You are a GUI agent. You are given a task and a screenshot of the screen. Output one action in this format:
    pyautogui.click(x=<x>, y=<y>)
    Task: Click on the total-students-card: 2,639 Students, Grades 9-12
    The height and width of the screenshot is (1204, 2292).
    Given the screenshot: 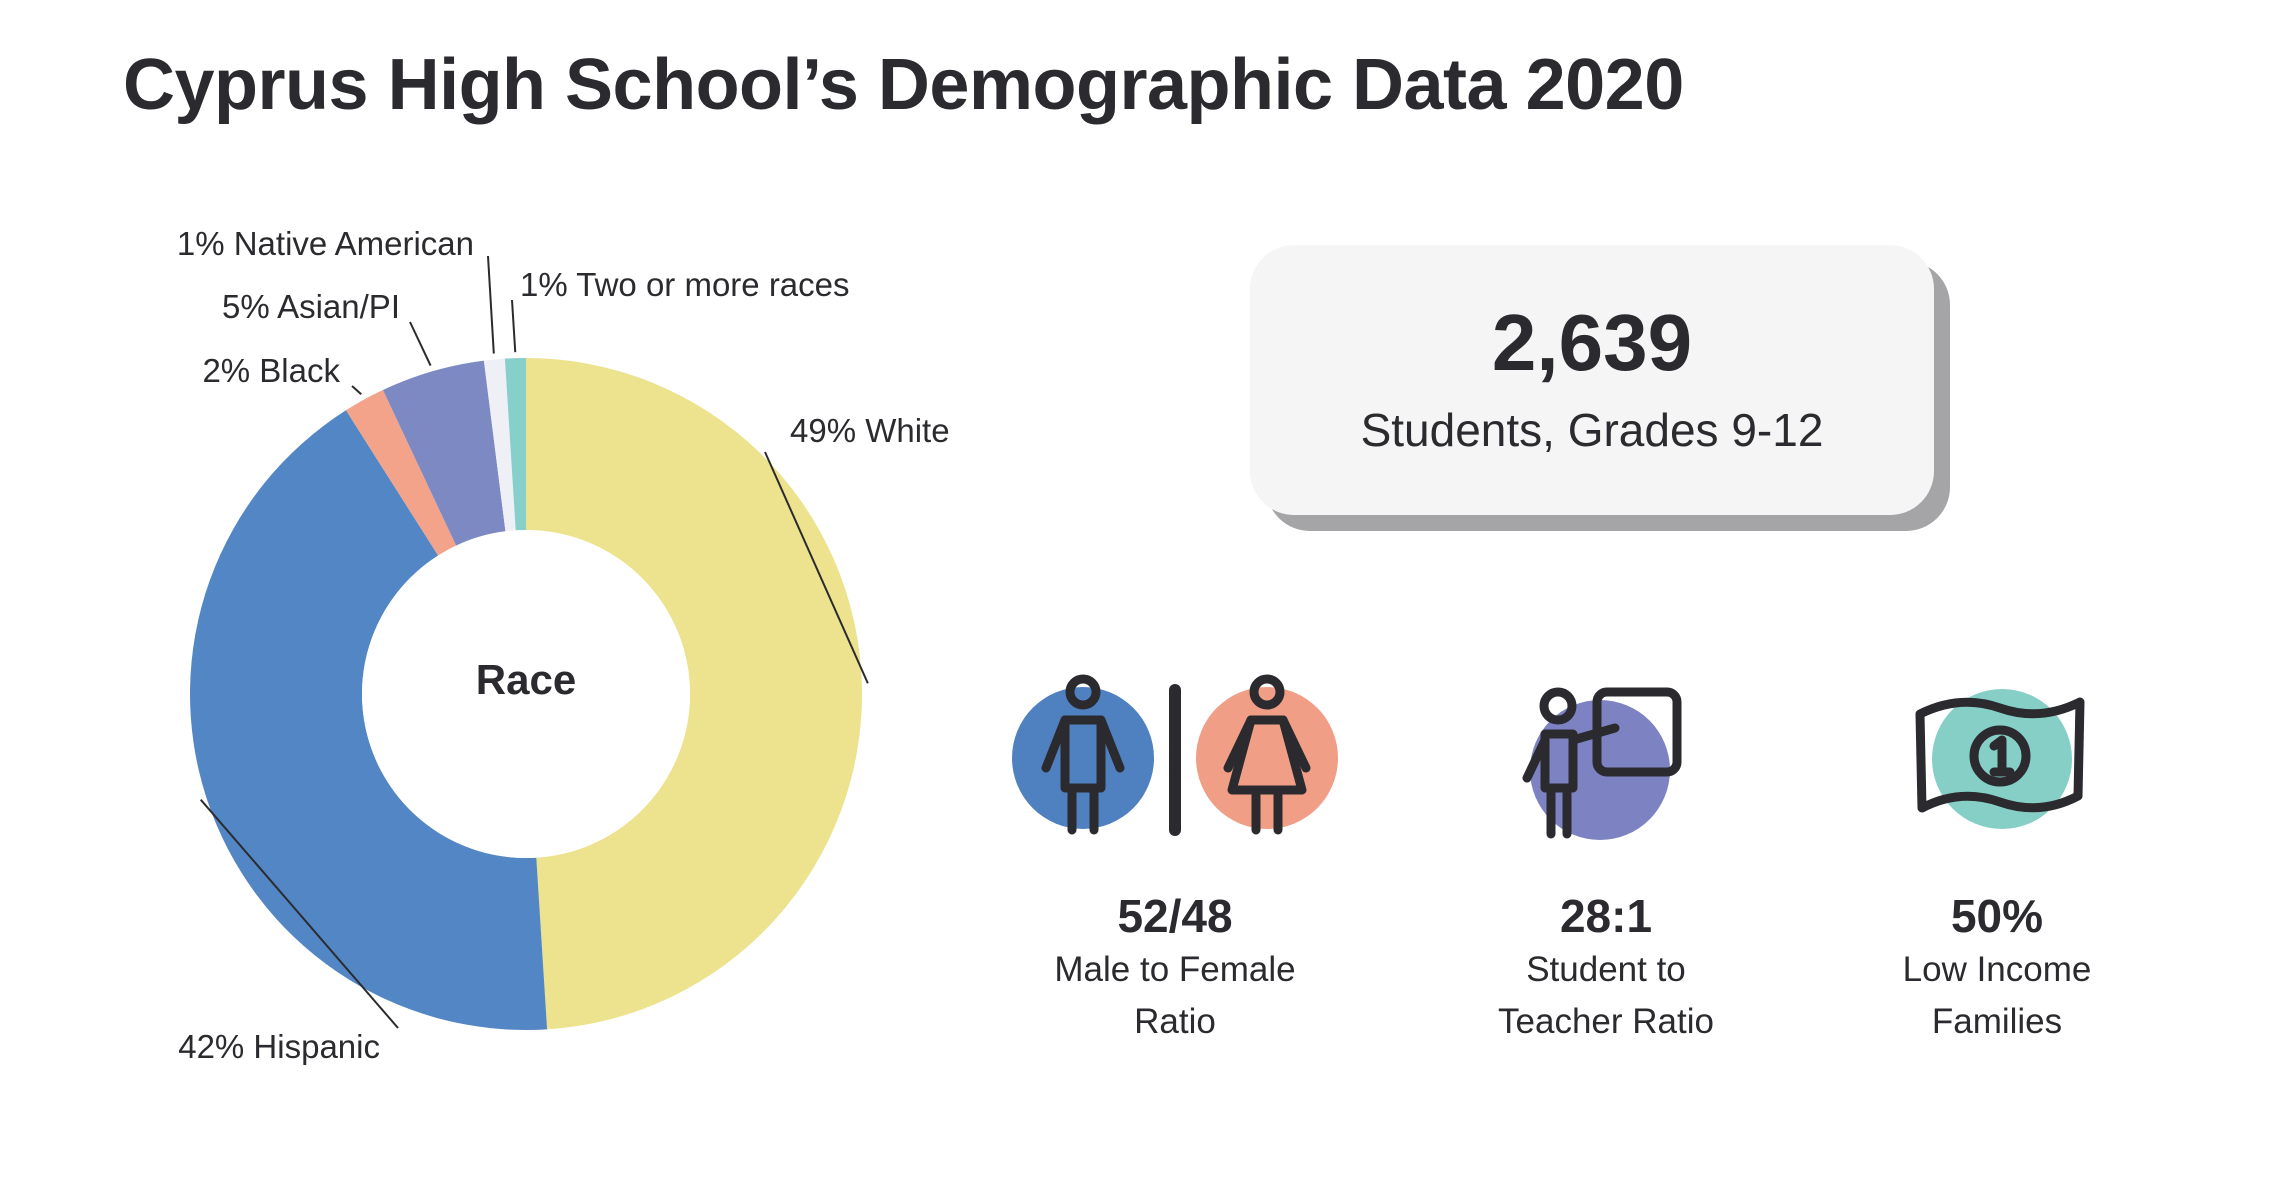 What is the action you would take?
    pyautogui.click(x=1592, y=380)
    